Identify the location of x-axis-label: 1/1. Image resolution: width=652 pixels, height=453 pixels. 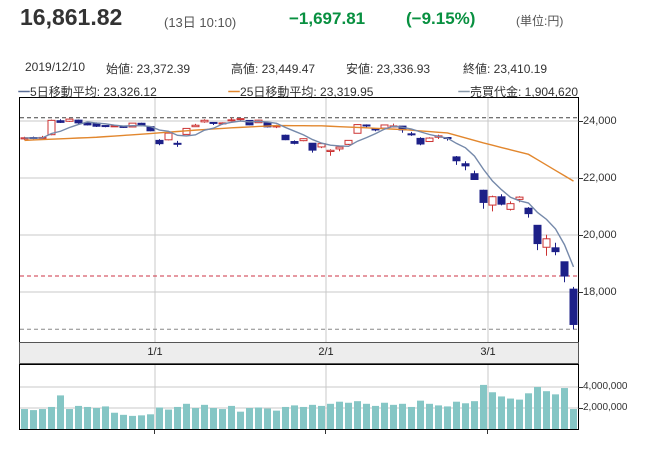
(155, 352).